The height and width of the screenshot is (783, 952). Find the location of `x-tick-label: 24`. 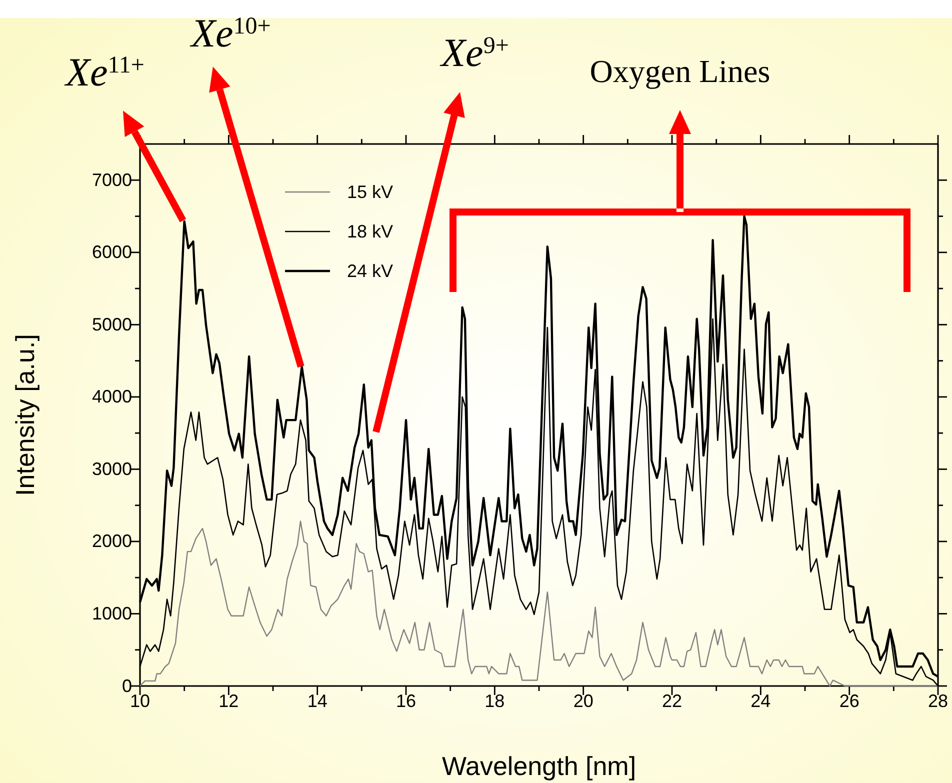

x-tick-label: 24 is located at coordinates (760, 700).